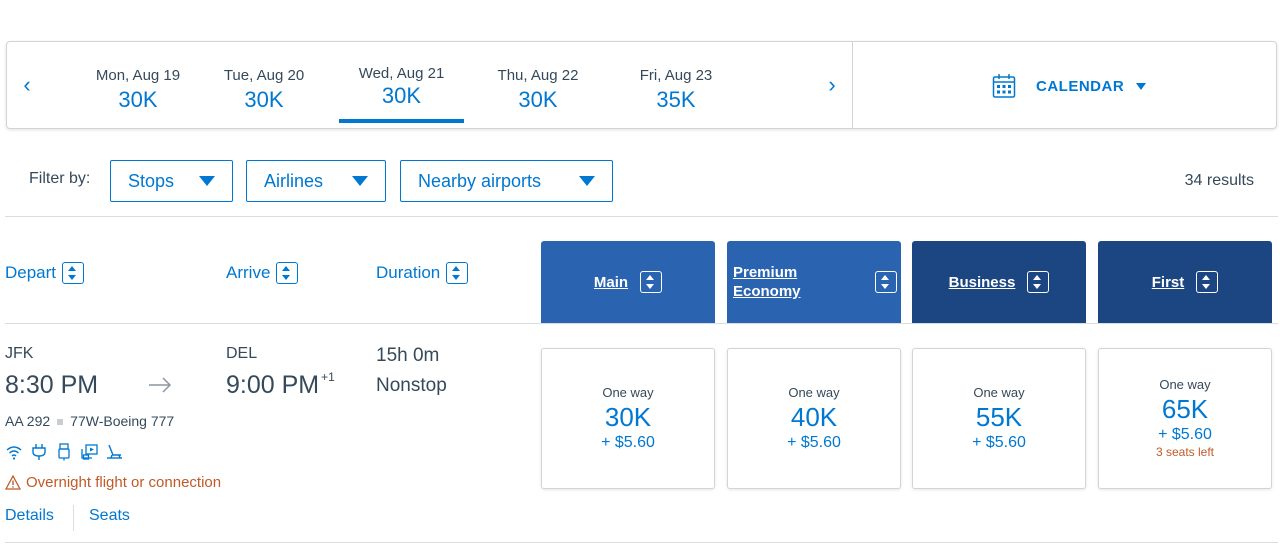 This screenshot has width=1280, height=544. I want to click on column-header-arrive: Arrive, so click(248, 272).